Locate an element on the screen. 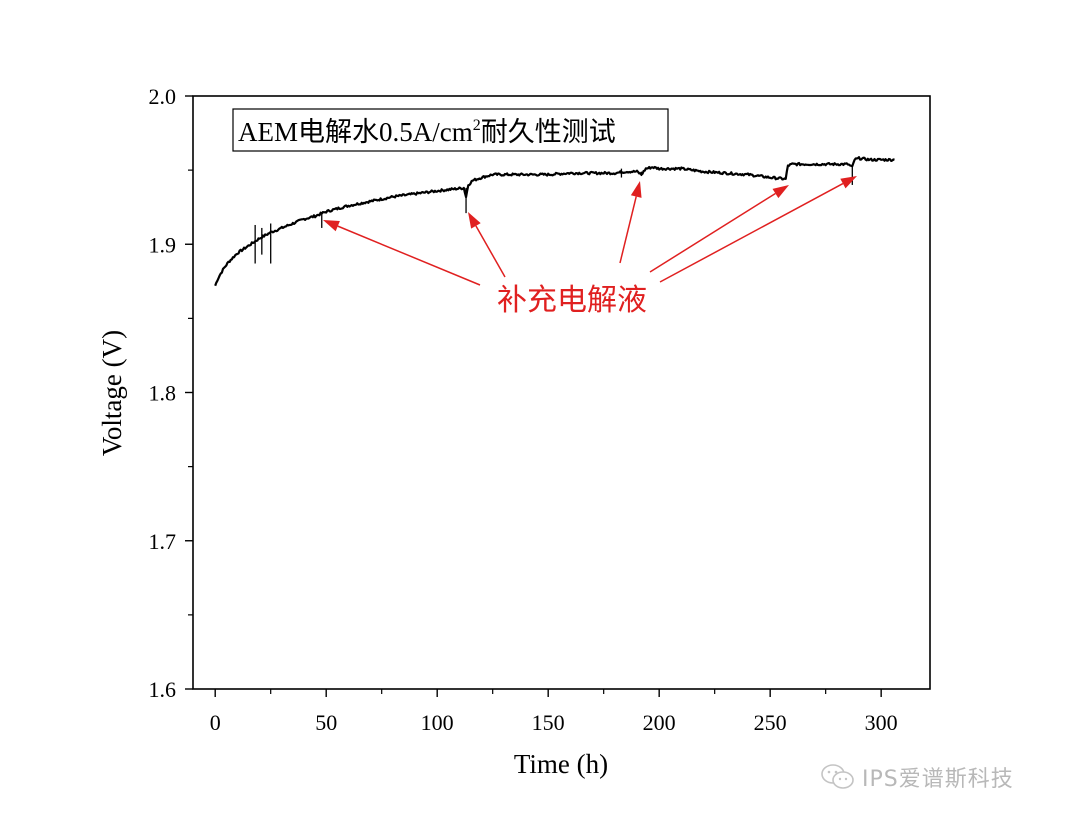 The height and width of the screenshot is (826, 1080). y-tick-label: 1.8 is located at coordinates (163, 393).